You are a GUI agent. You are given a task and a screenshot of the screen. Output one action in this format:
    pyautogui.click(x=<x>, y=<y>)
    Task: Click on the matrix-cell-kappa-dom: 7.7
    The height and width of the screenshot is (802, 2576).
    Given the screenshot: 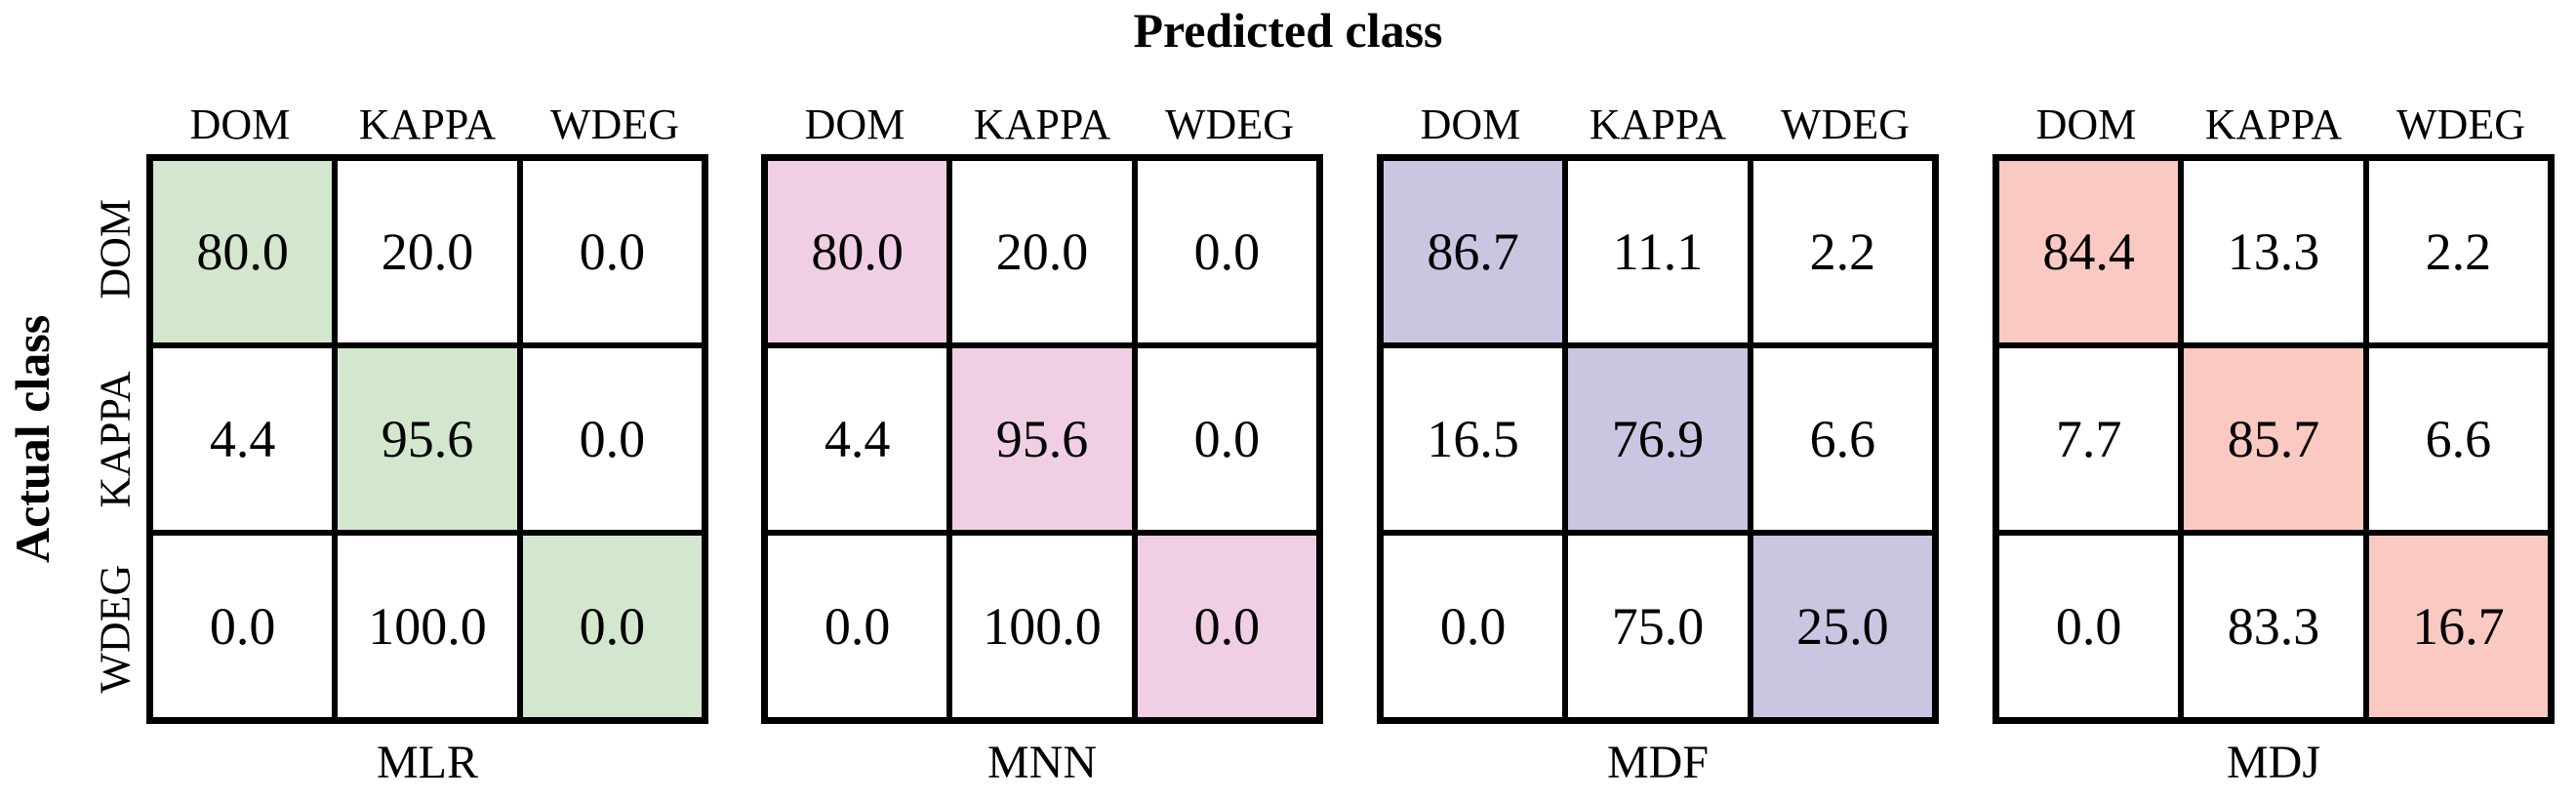 What is the action you would take?
    pyautogui.click(x=2089, y=439)
    